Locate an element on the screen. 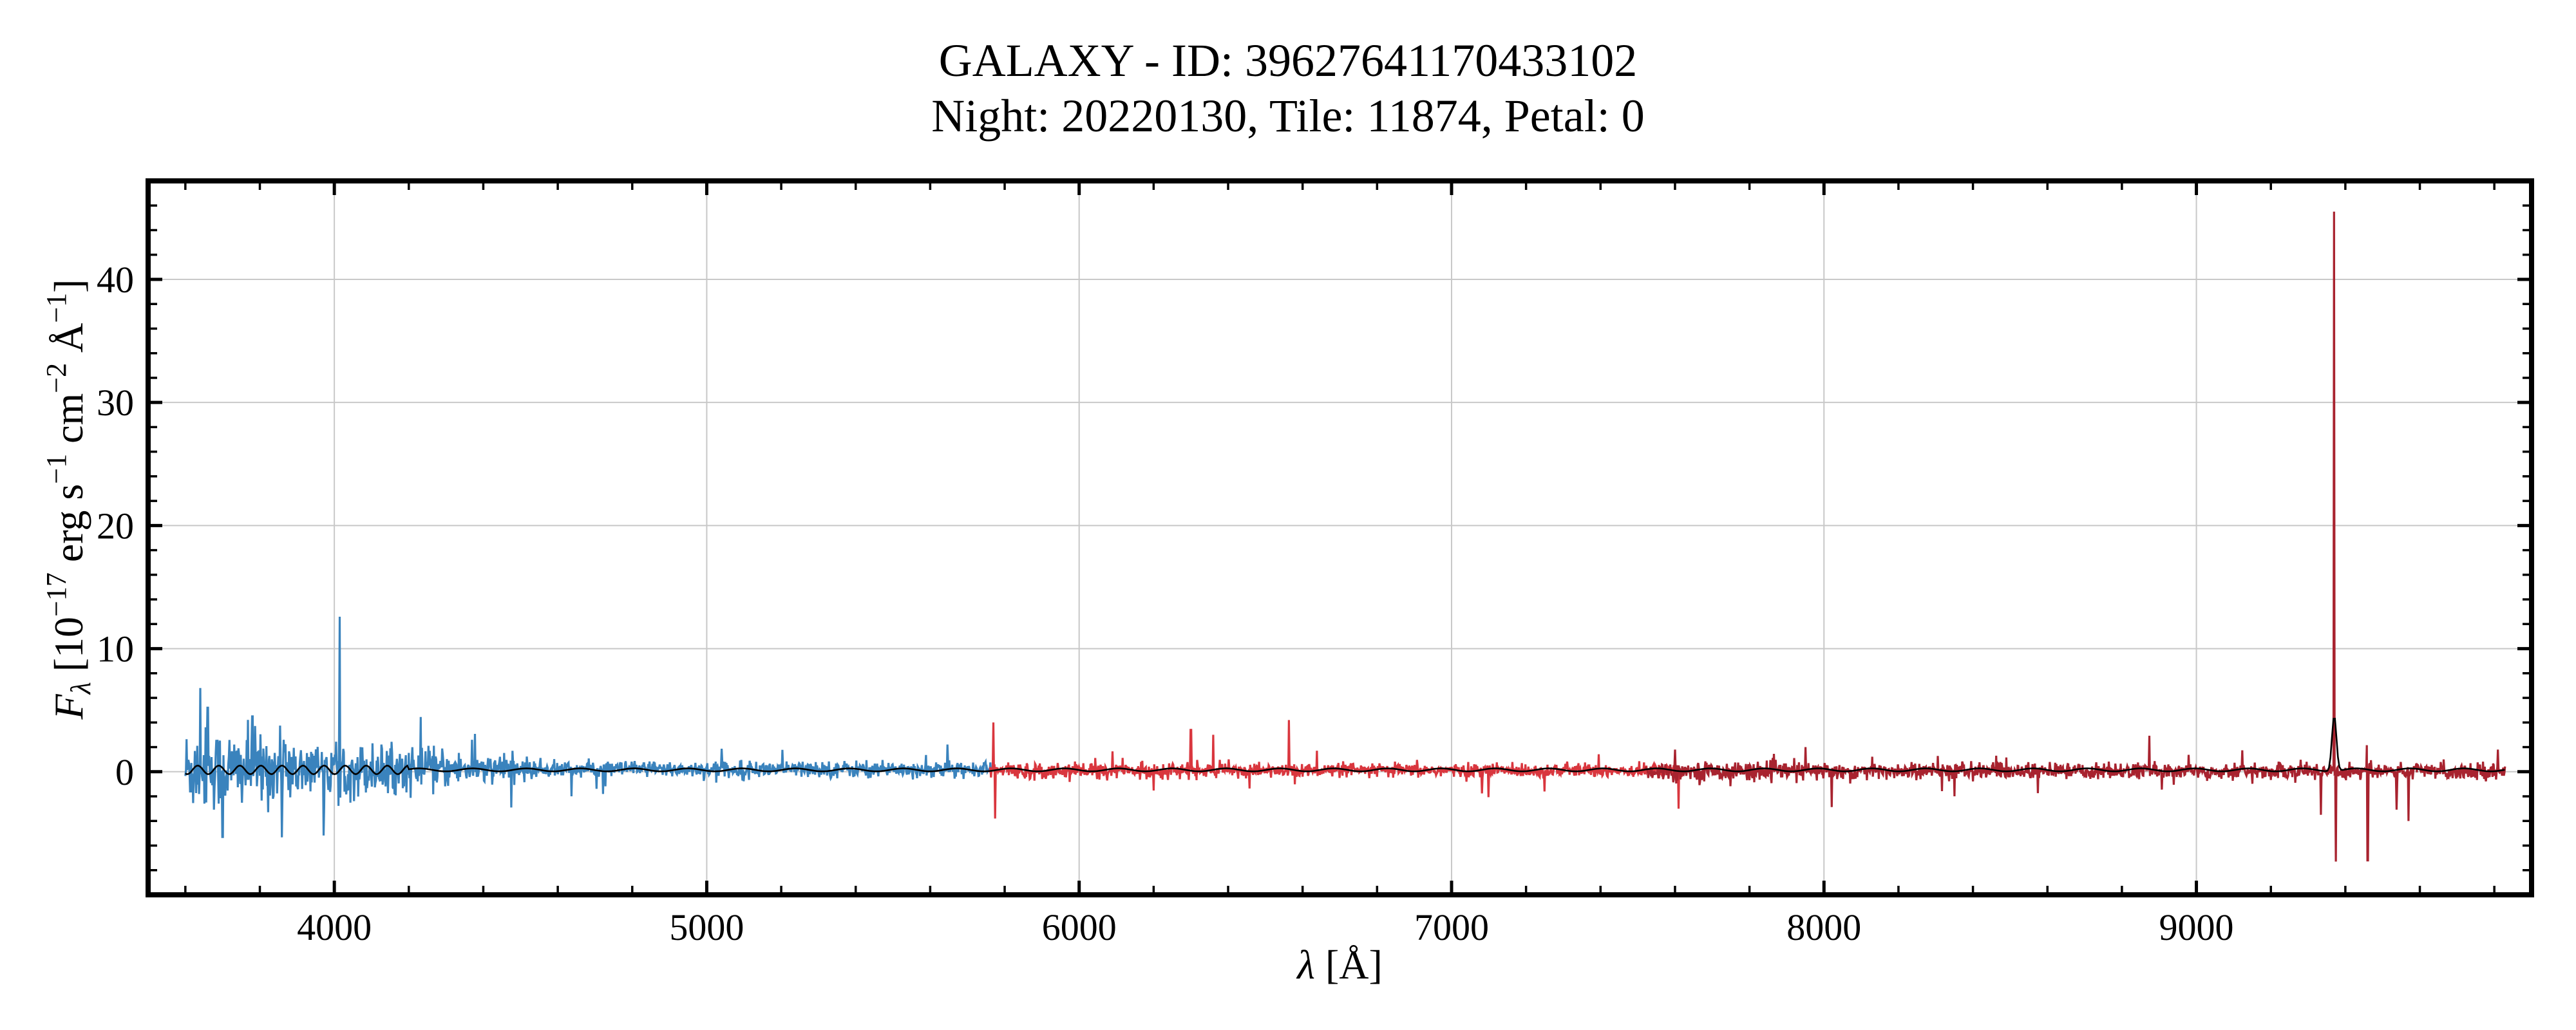 Image resolution: width=2576 pixels, height=1030 pixels. chart-title-line1: GALAXY - ID: 39627641170433102 is located at coordinates (1288, 60).